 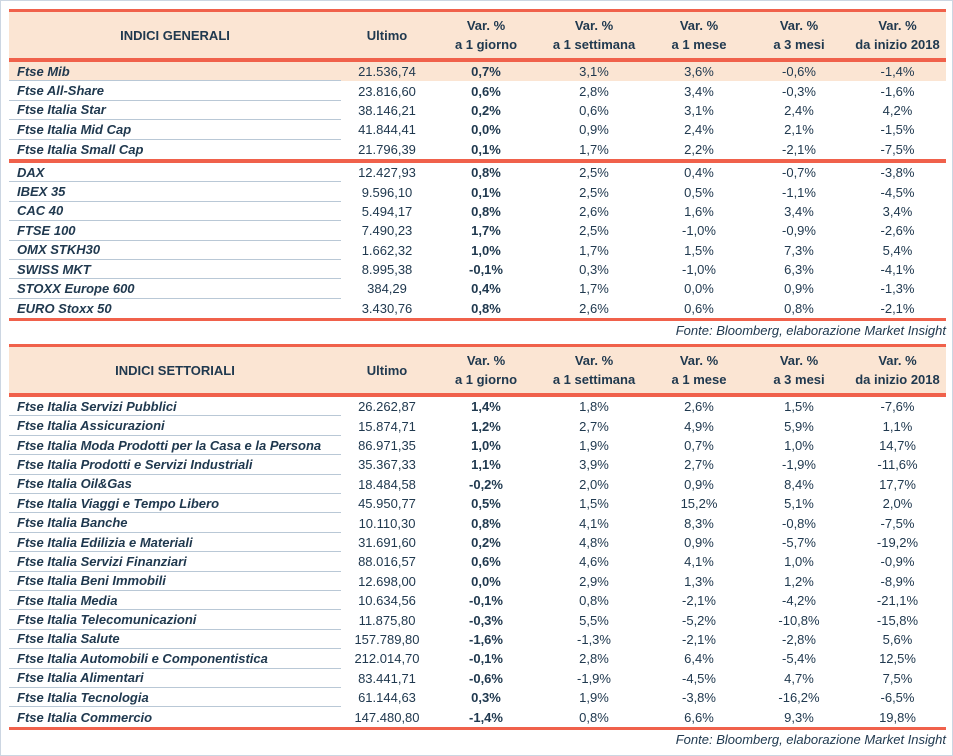 What do you see at coordinates (387, 581) in the screenshot?
I see `ultimo-value-cell: 12.698,00` at bounding box center [387, 581].